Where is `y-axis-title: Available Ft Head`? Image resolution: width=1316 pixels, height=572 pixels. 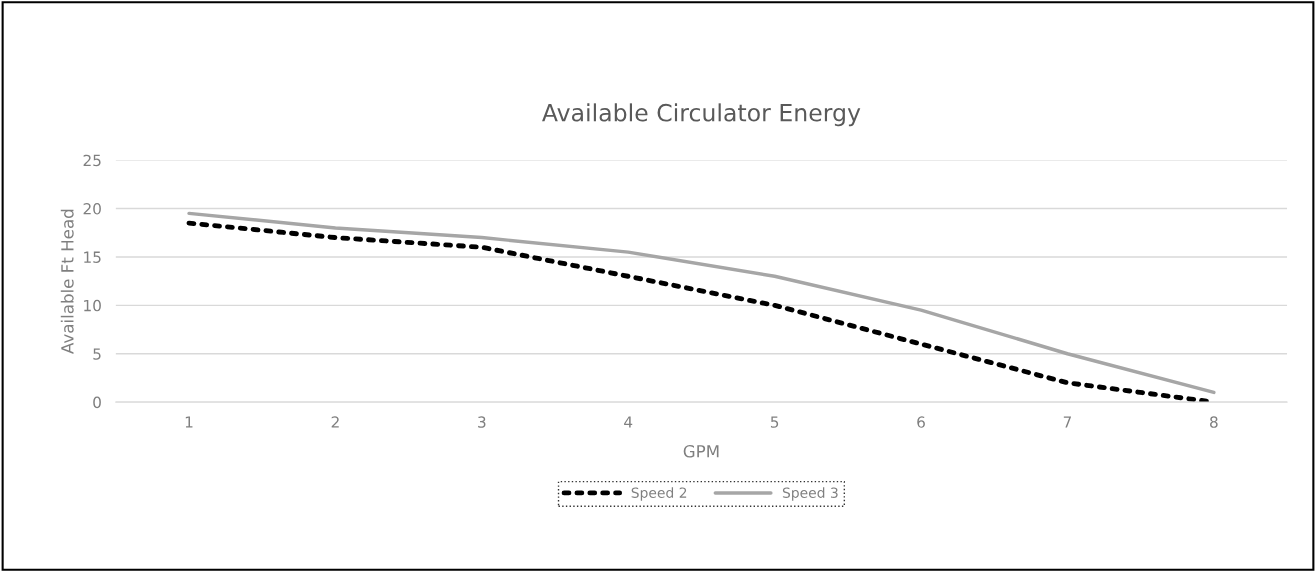 y-axis-title: Available Ft Head is located at coordinates (67, 281).